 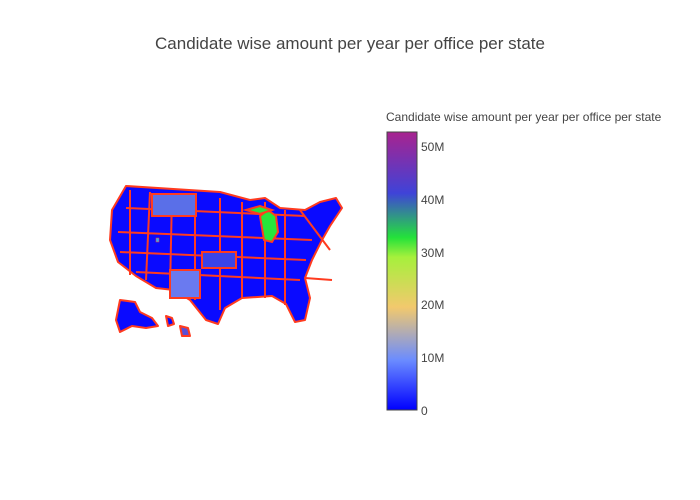 What do you see at coordinates (185, 331) in the screenshot?
I see `map-hawaii-big-island` at bounding box center [185, 331].